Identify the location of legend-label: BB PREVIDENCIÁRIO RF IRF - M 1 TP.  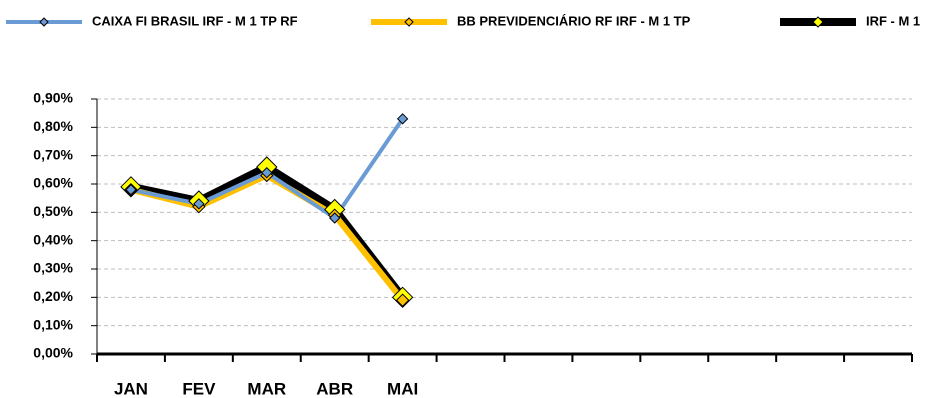
(574, 20).